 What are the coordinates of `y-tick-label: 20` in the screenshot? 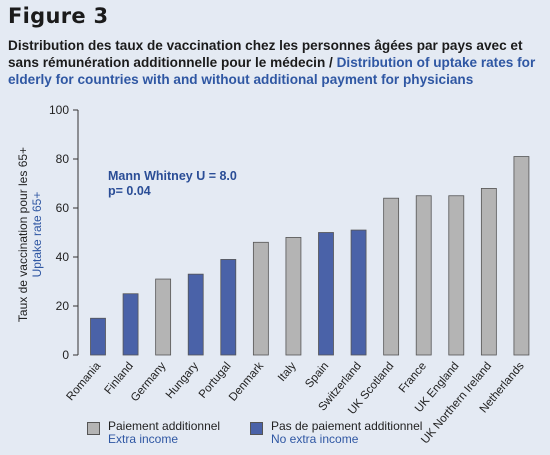 It's located at (63, 306).